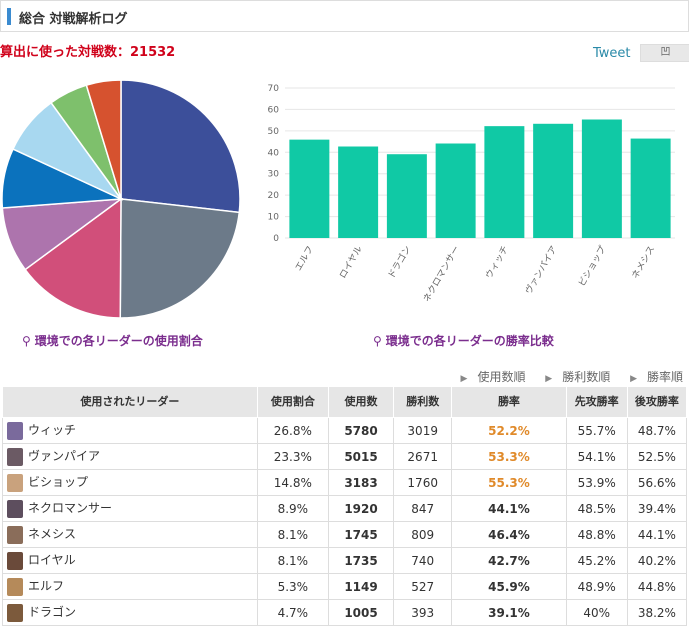 This screenshot has height=626, width=689. Describe the element at coordinates (58, 482) in the screenshot. I see `leader-name: ビショップ` at that location.